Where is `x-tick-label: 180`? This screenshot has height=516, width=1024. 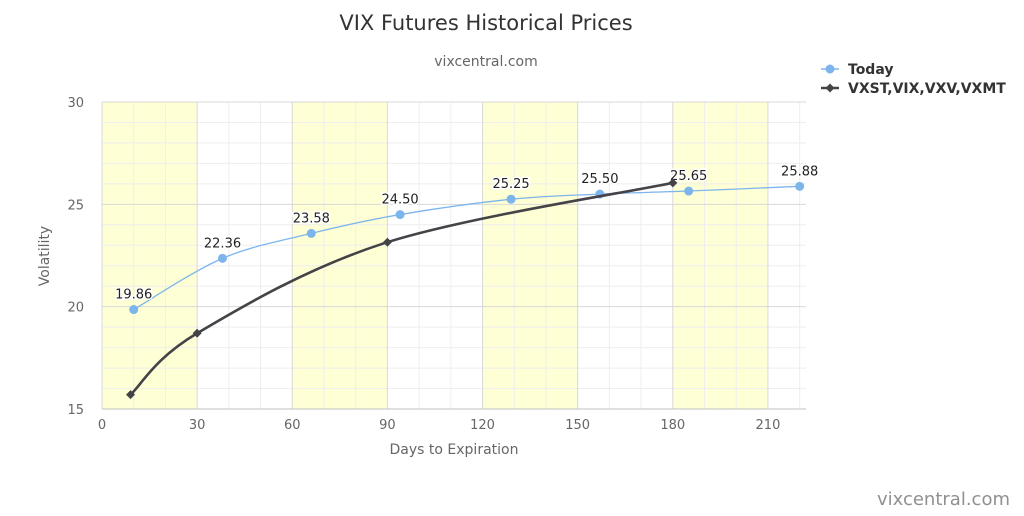
x-tick-label: 180 is located at coordinates (672, 425).